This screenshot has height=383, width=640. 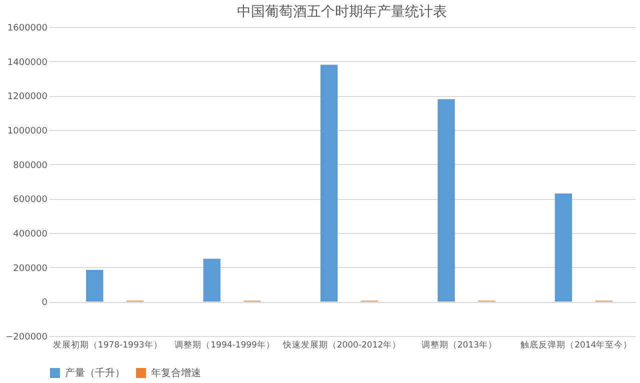 I want to click on y-tick-label: 800000, so click(x=30, y=165).